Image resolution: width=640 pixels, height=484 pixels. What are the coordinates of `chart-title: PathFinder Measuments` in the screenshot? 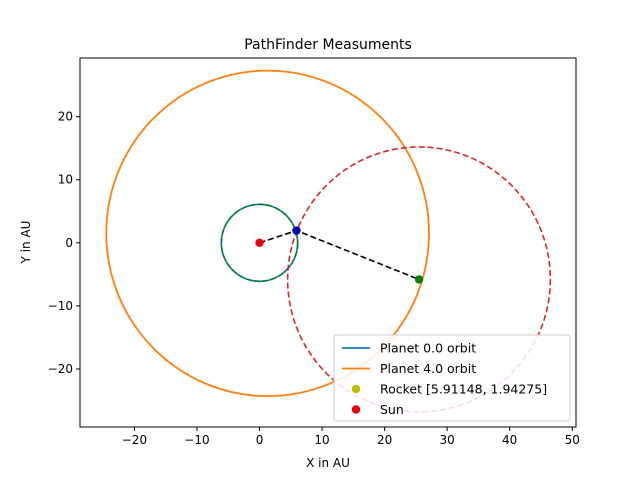 It's located at (328, 45).